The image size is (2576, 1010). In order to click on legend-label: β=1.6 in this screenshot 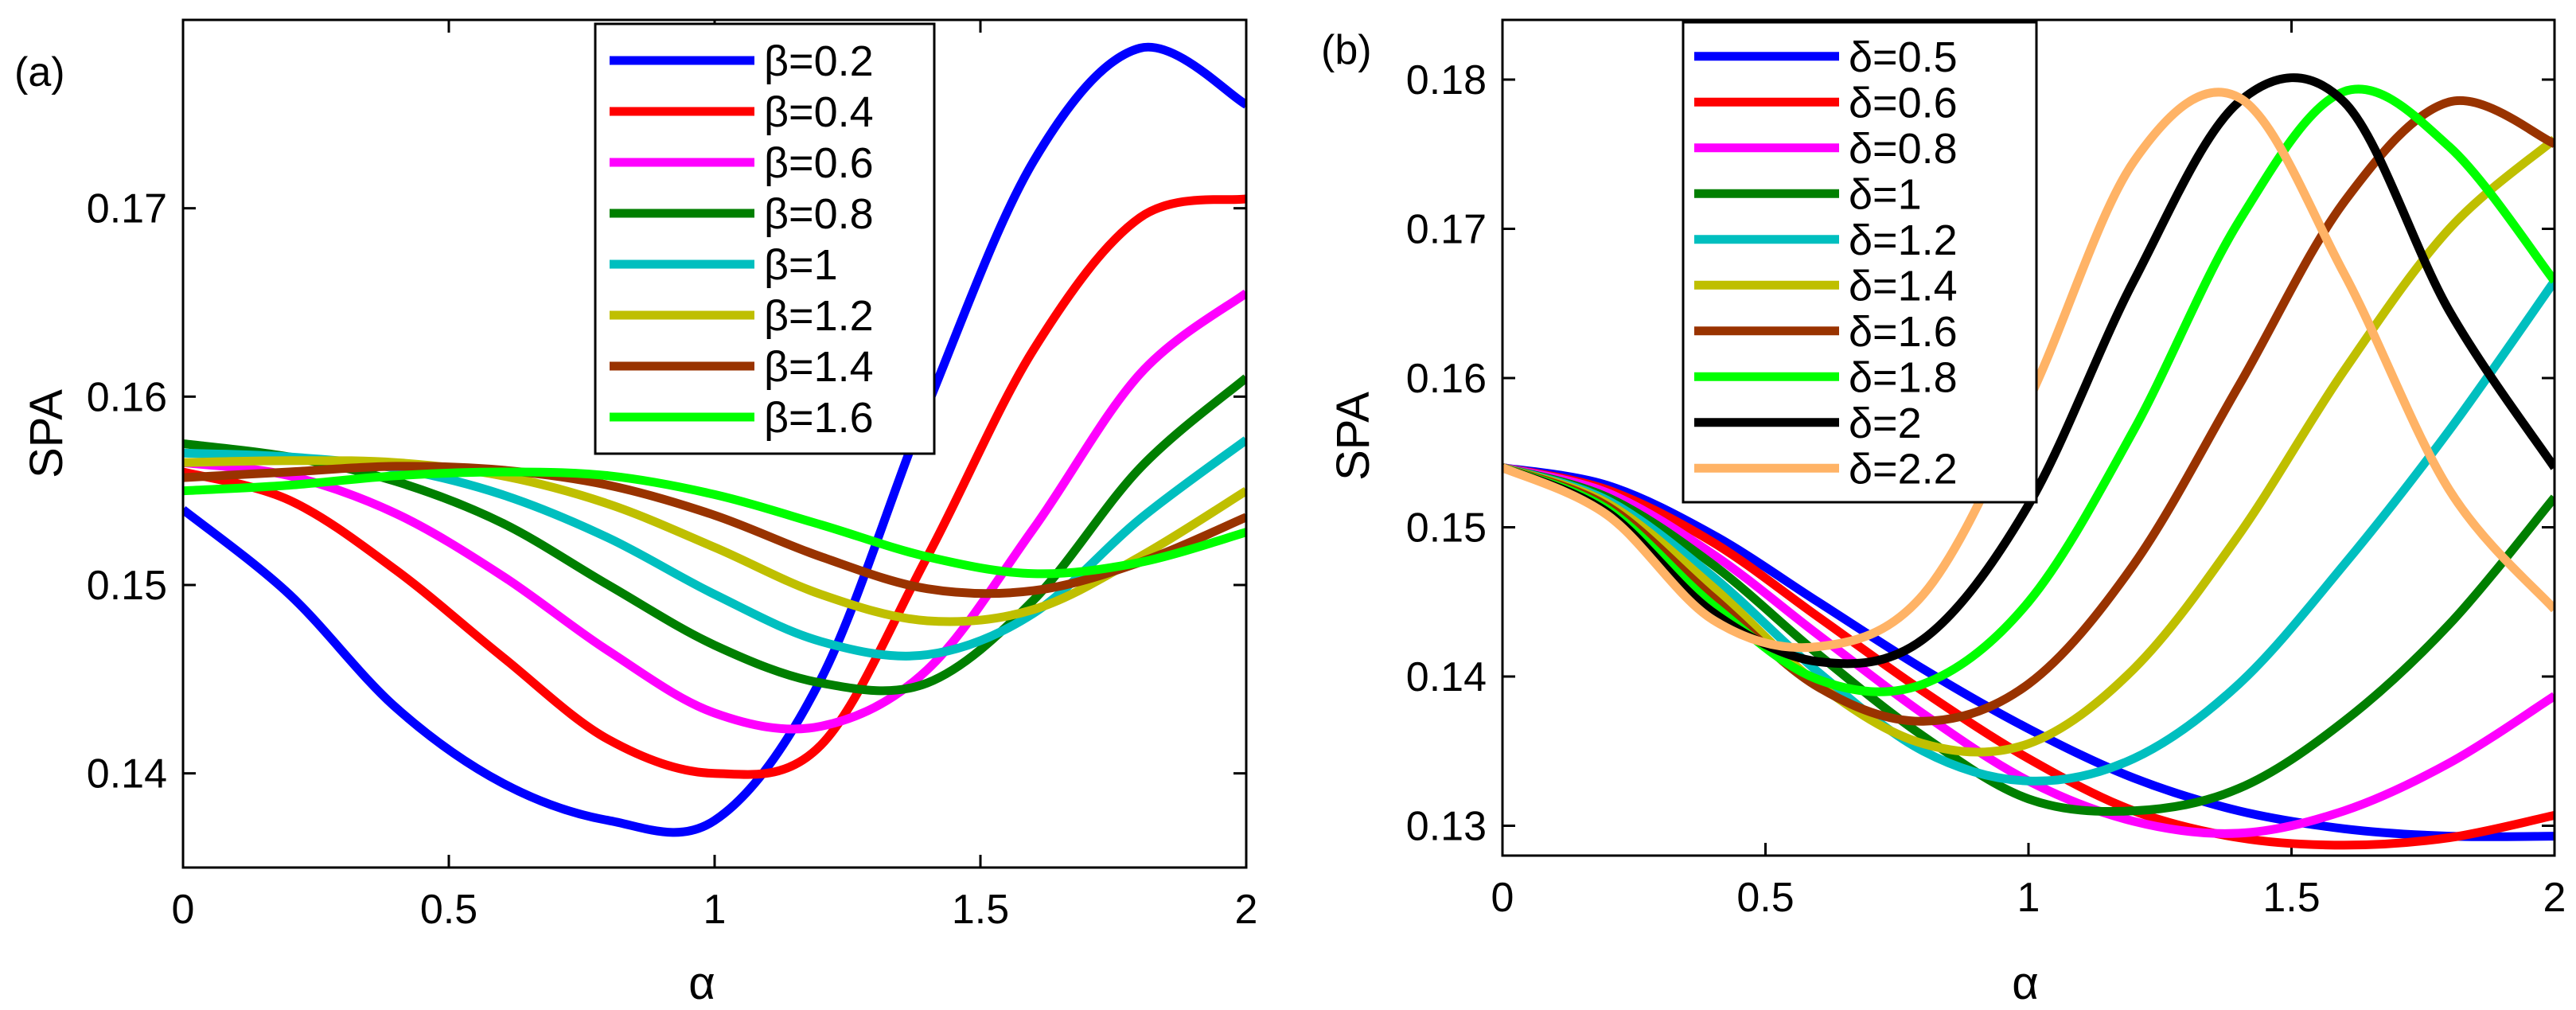, I will do `click(819, 418)`.